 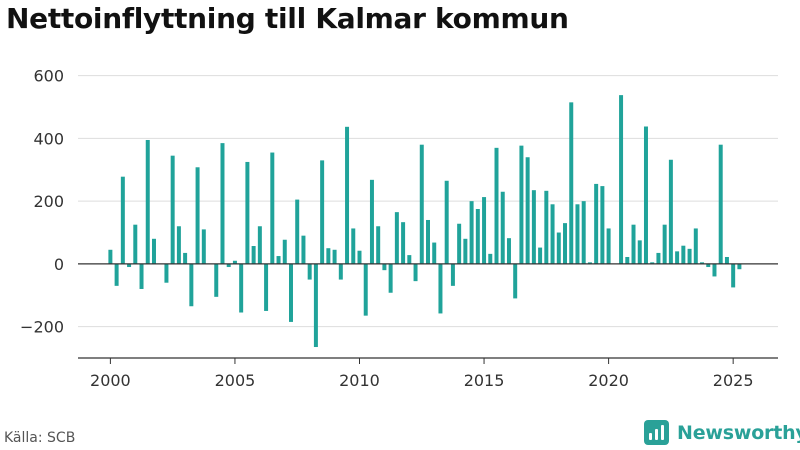 I want to click on x-tick-label: 2015, so click(x=484, y=380).